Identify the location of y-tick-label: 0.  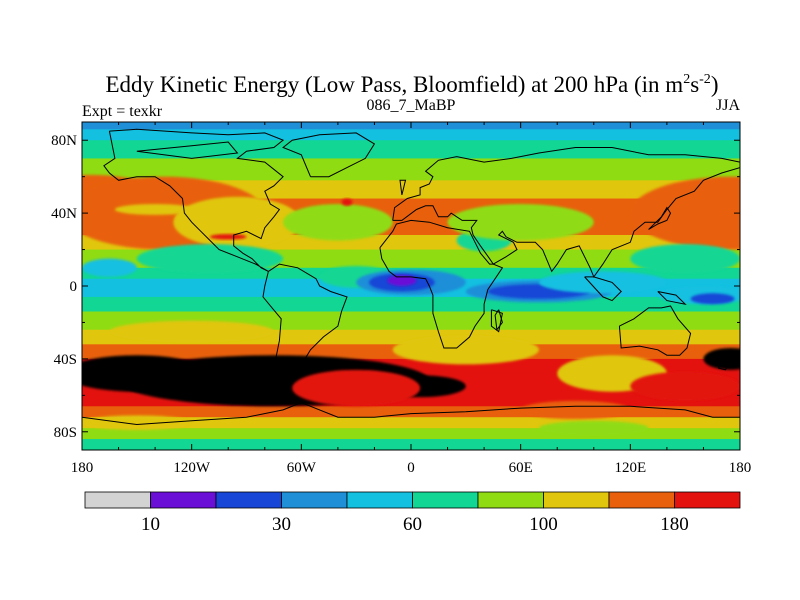
(74, 287).